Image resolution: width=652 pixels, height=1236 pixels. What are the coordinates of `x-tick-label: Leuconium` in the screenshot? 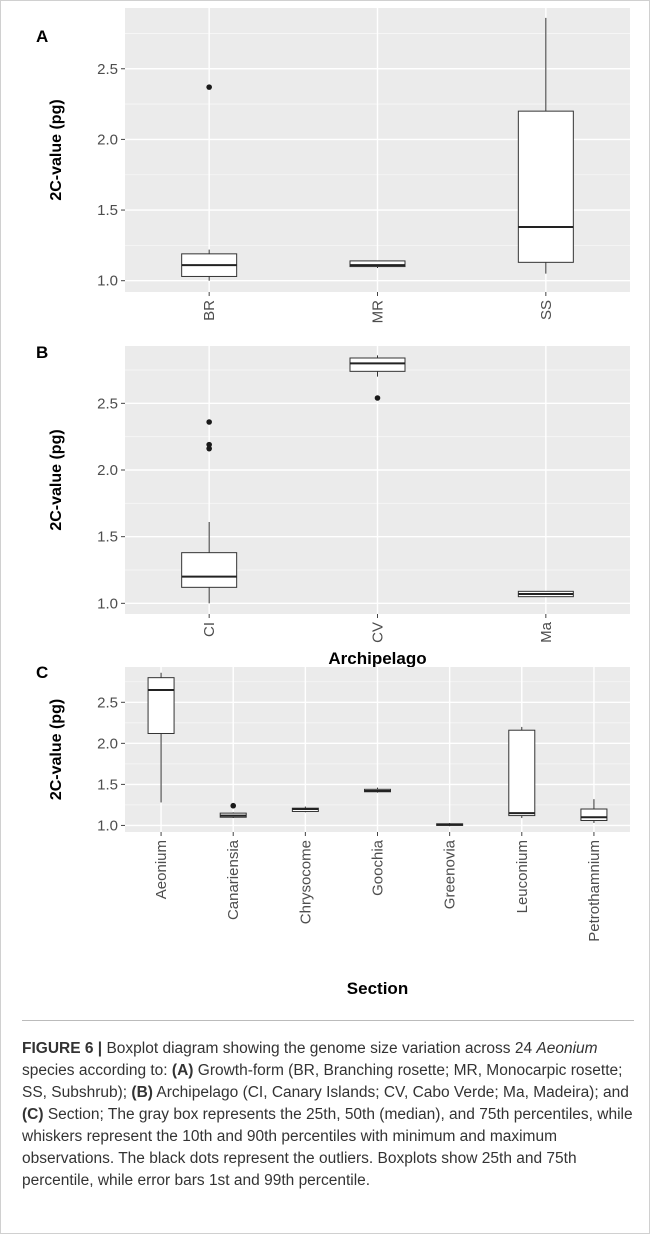 It's located at (522, 876).